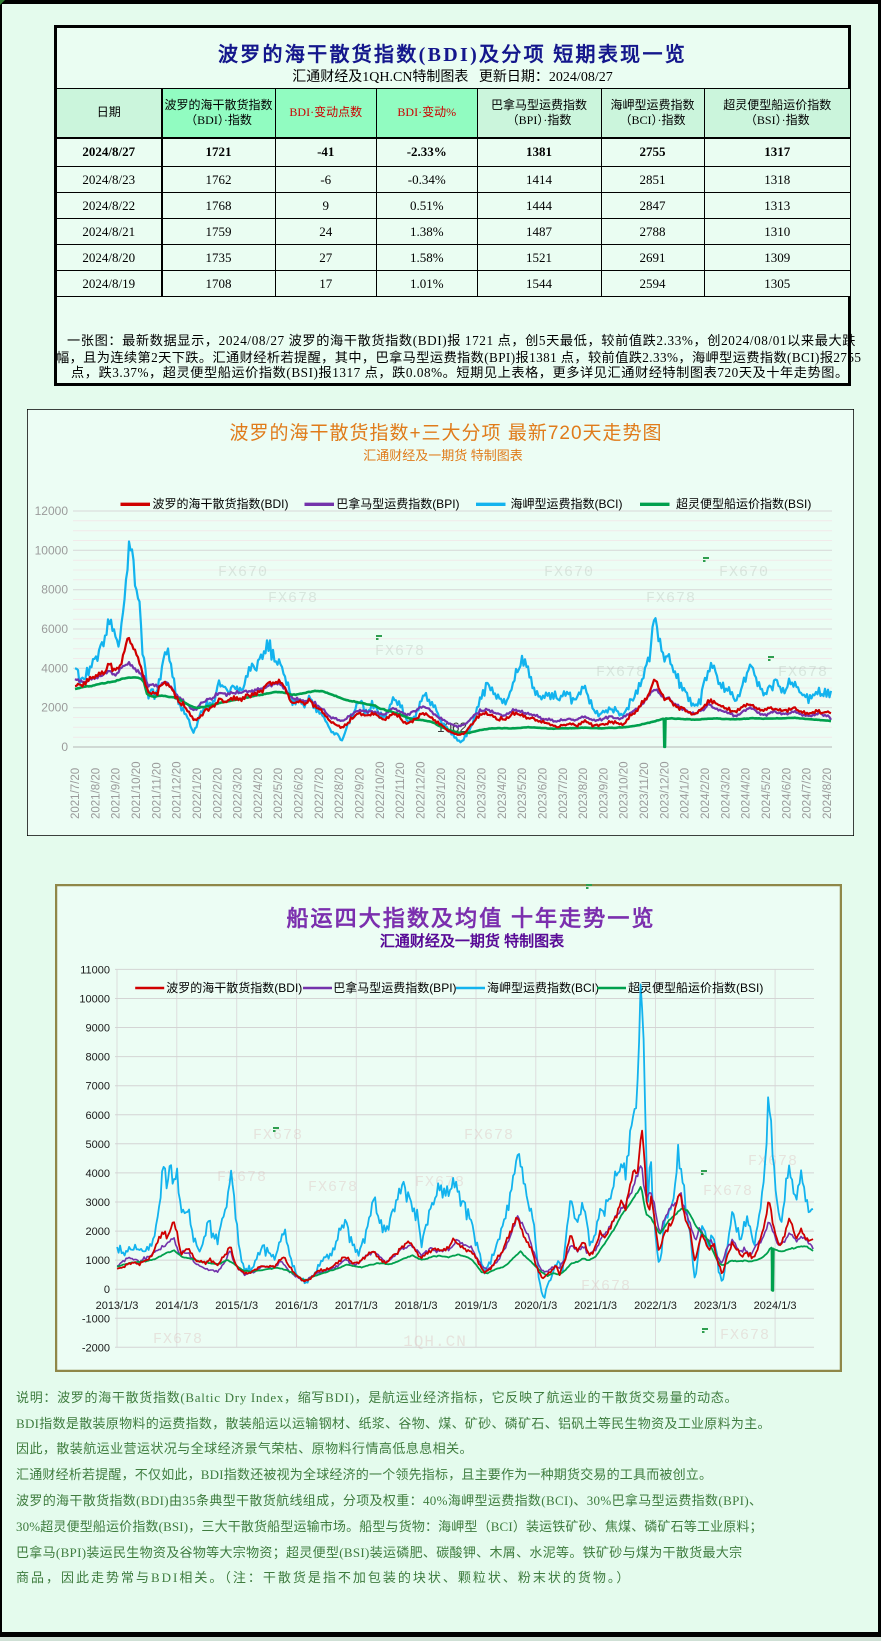  Describe the element at coordinates (665, 790) in the screenshot. I see `svg-text: 2023/12/20` at that location.